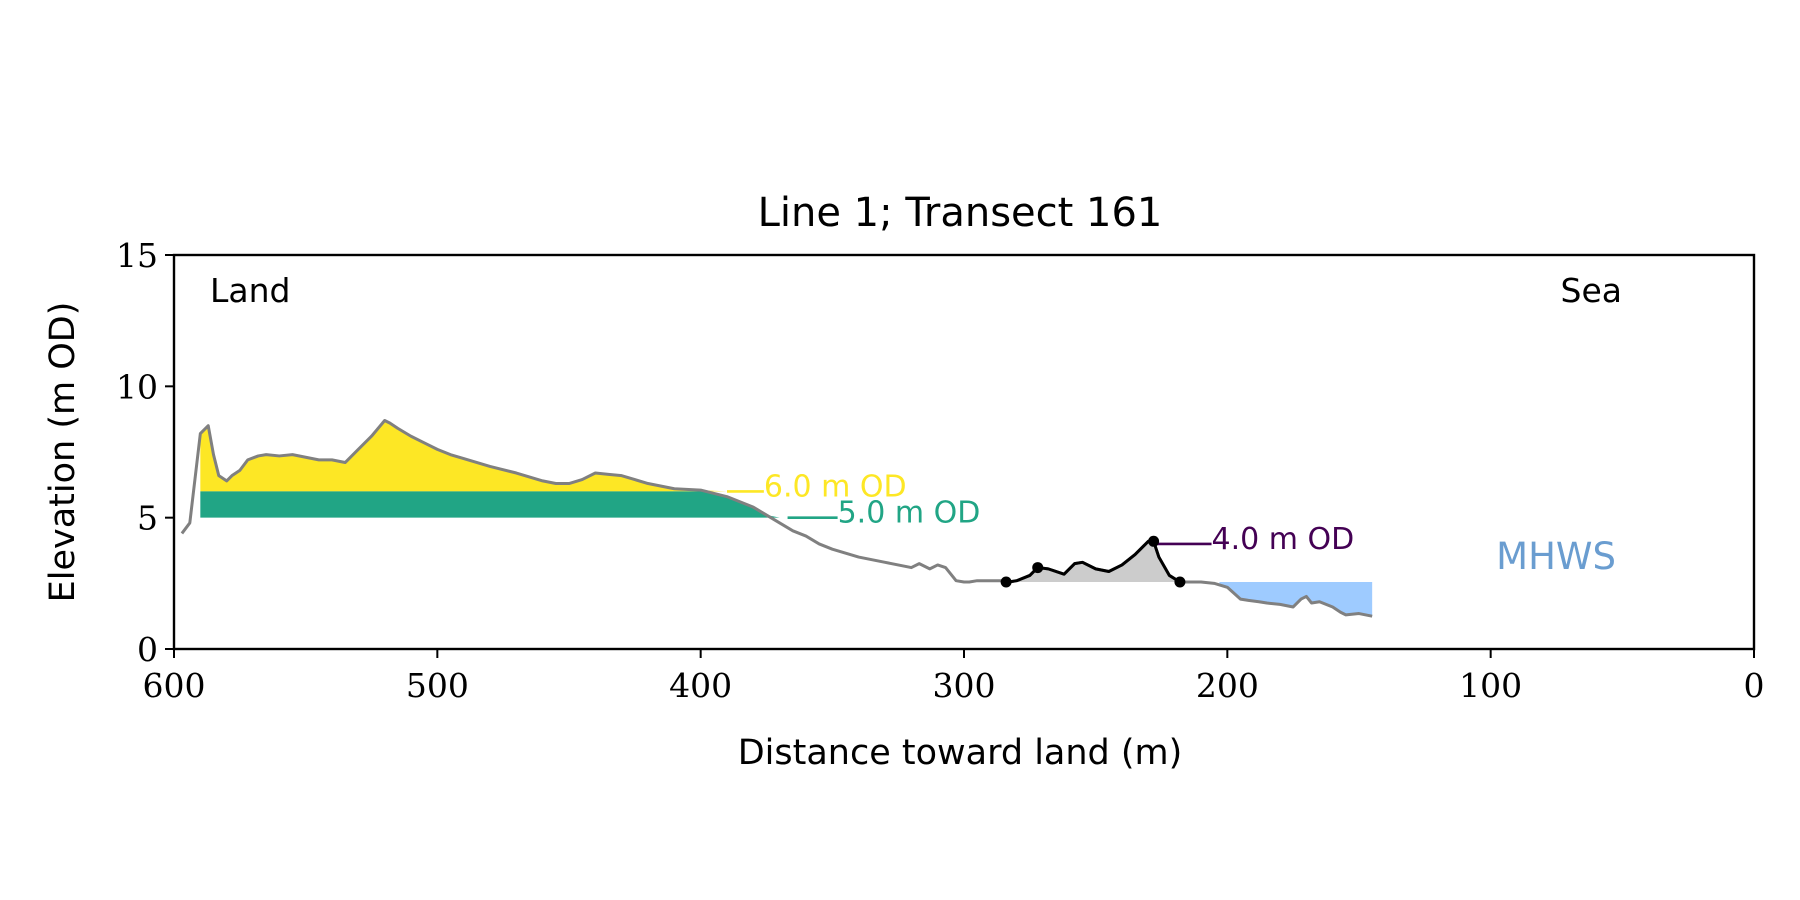  I want to click on land-label: Land, so click(250, 290).